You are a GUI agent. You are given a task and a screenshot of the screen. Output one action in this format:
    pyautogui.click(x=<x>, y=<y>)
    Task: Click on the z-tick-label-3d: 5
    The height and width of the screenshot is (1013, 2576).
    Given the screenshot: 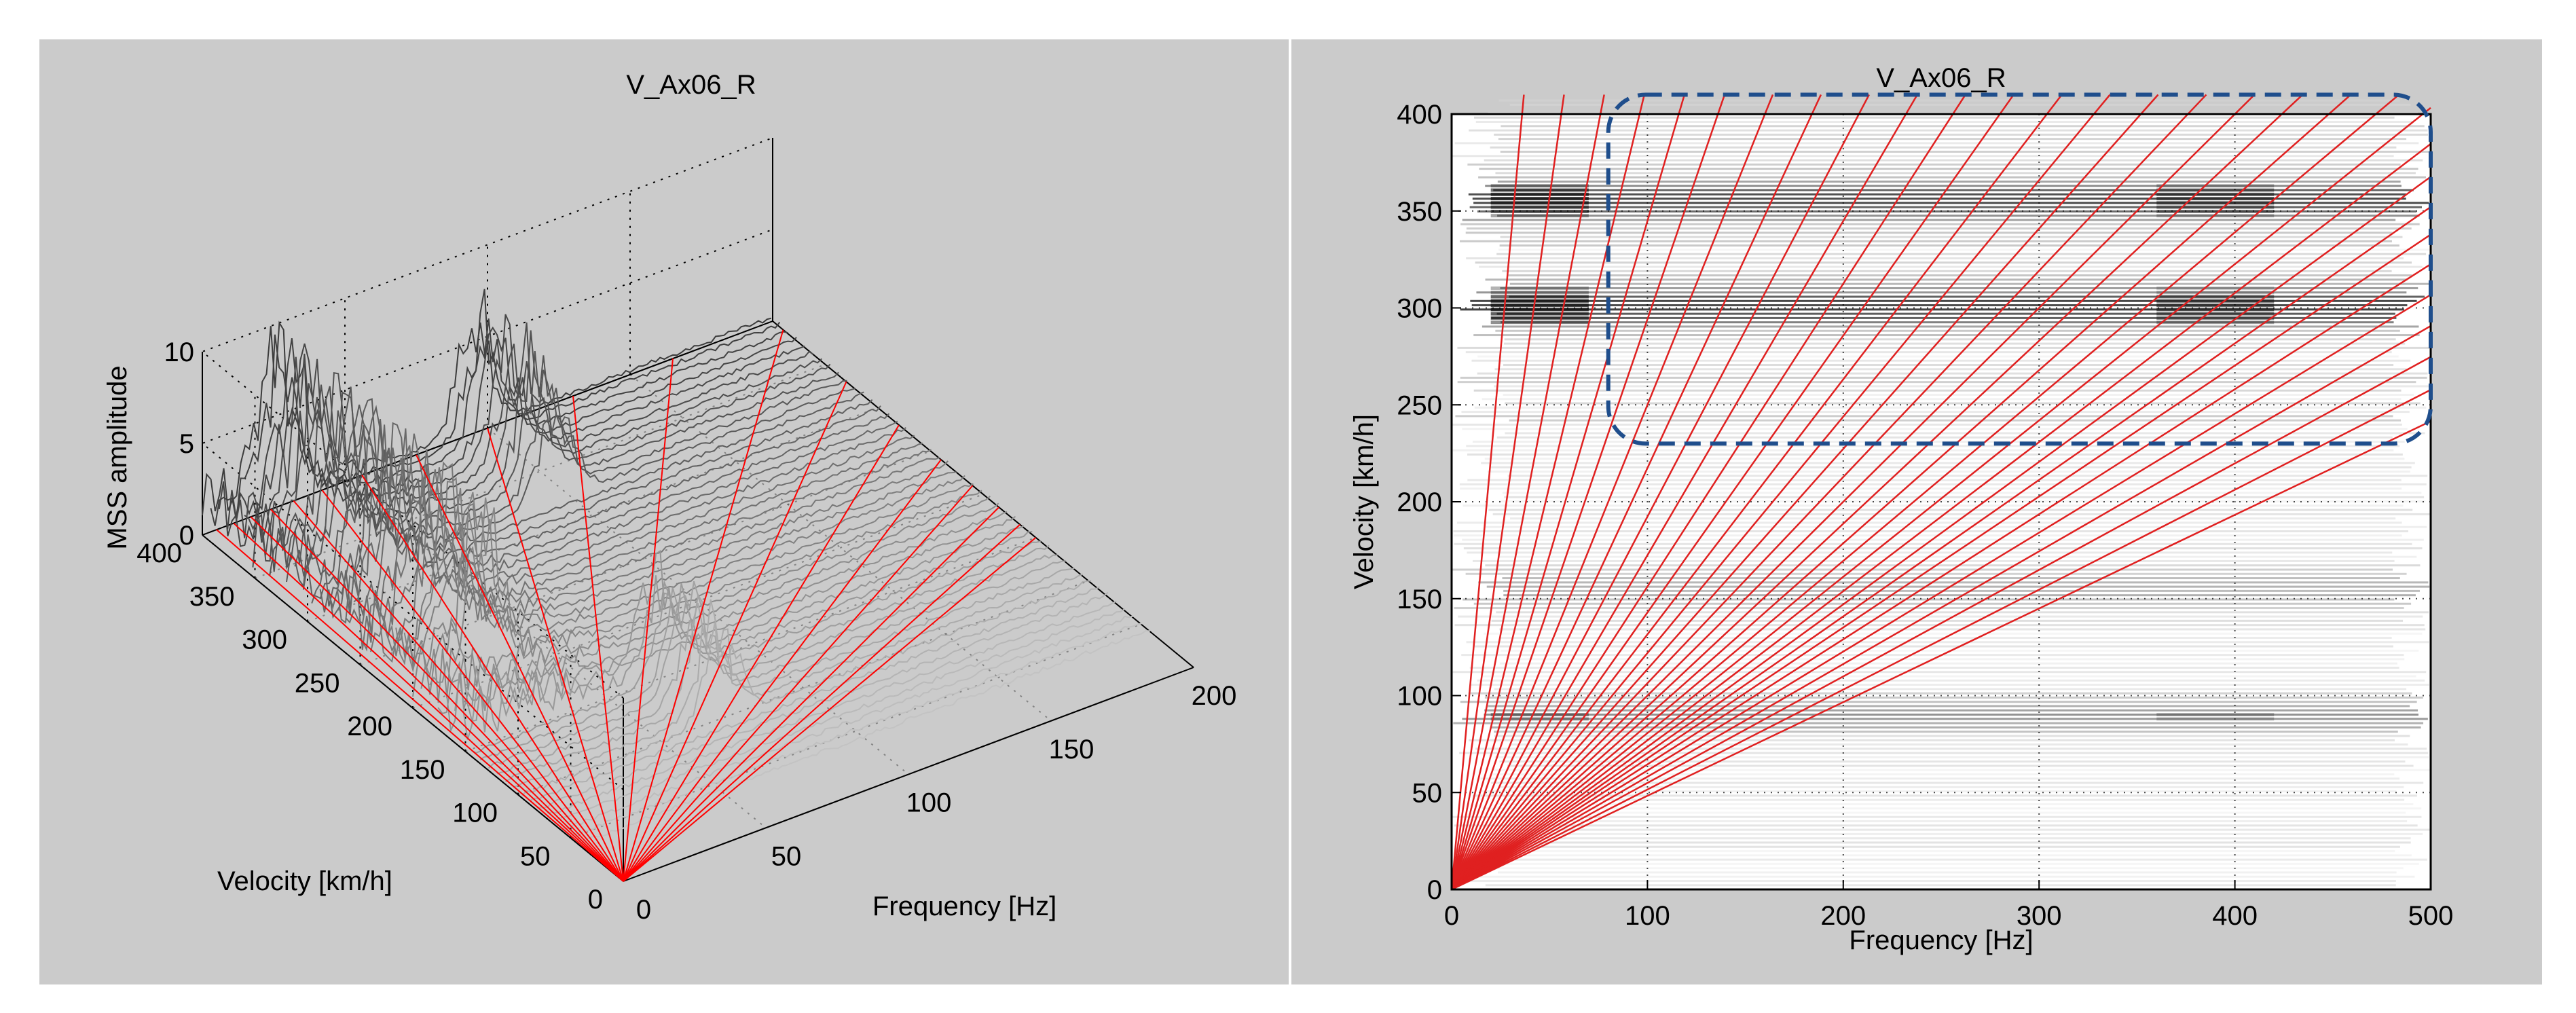 What is the action you would take?
    pyautogui.click(x=186, y=444)
    